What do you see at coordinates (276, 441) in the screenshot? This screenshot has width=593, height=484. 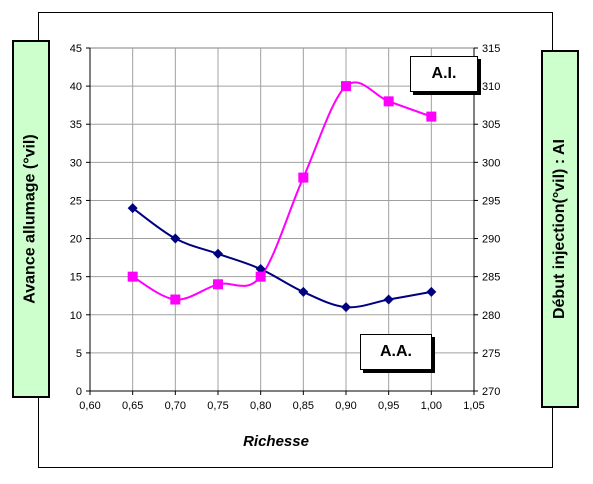 I see `x-axis-label: Richesse` at bounding box center [276, 441].